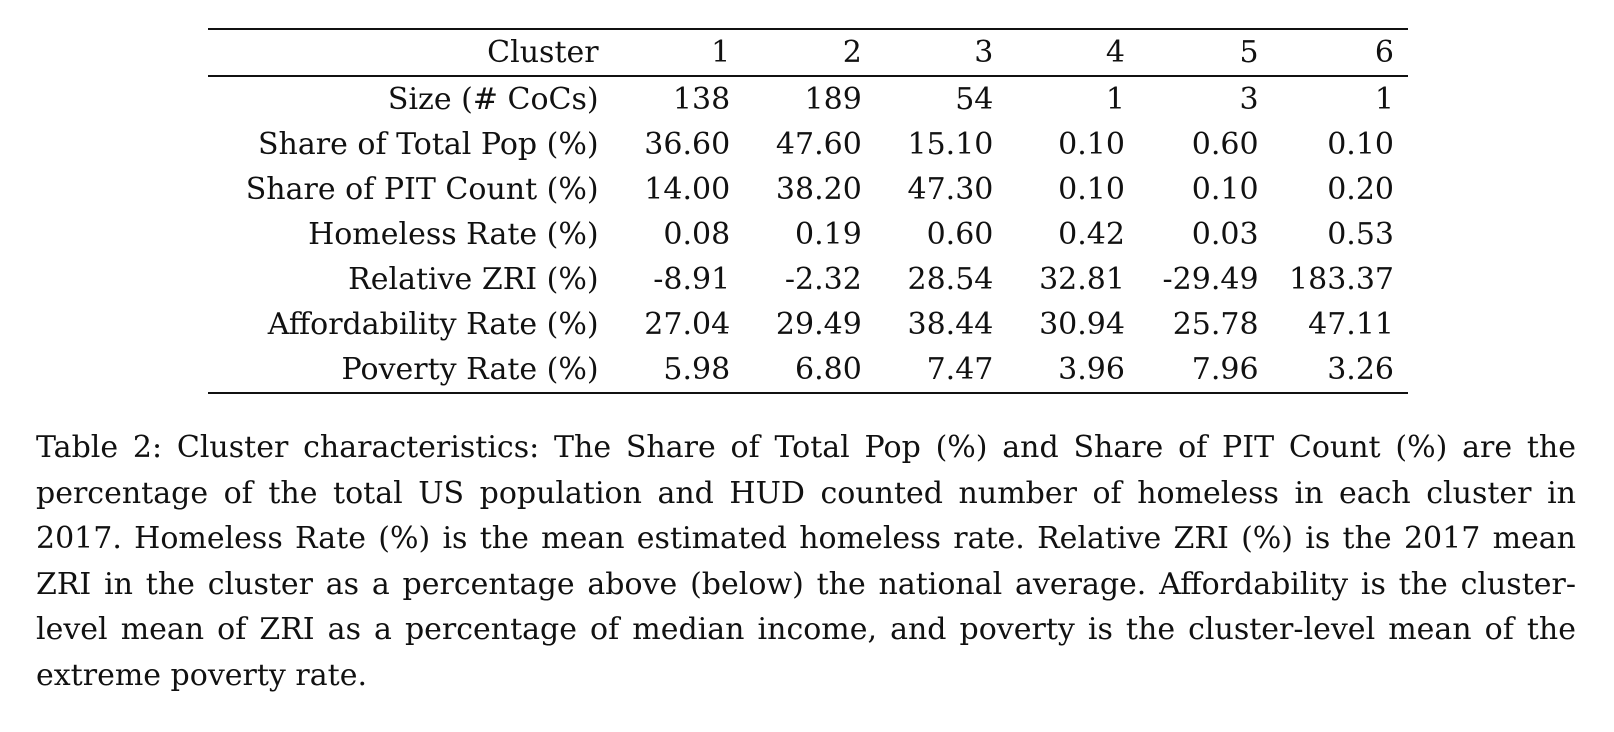 The width and height of the screenshot is (1614, 732). Describe the element at coordinates (818, 144) in the screenshot. I see `table-cell: 47.60` at that location.